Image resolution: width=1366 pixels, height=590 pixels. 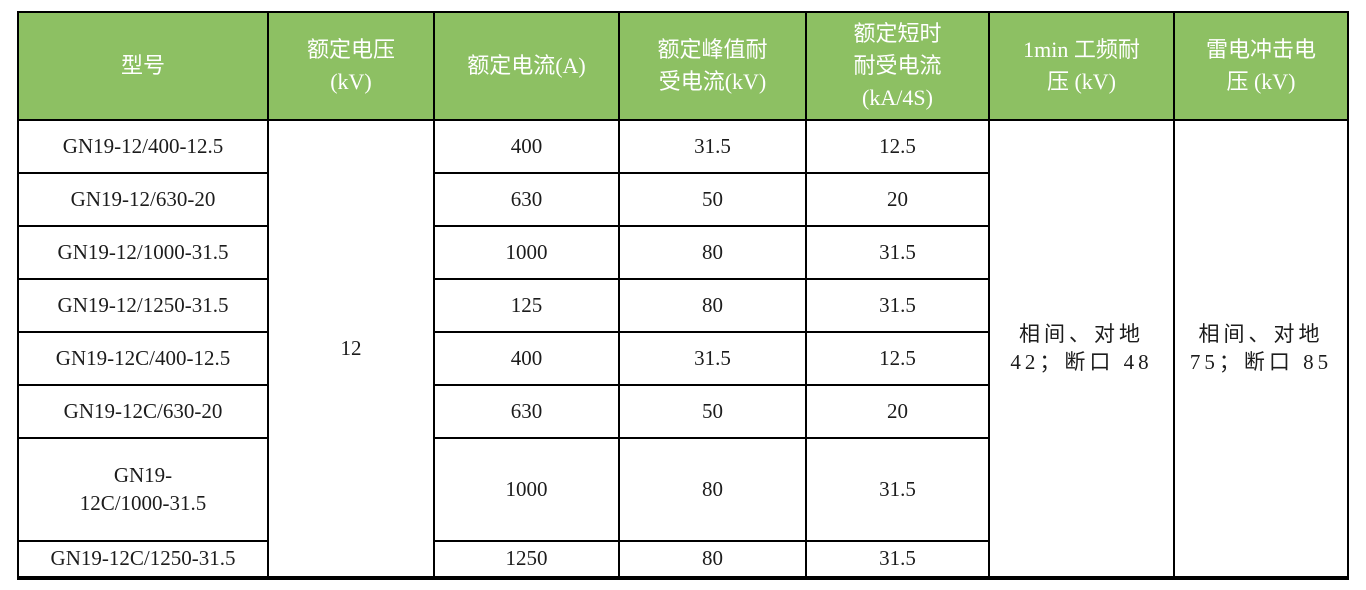 I want to click on cell-model: GN19- 12C/1000-31.5, so click(x=143, y=489).